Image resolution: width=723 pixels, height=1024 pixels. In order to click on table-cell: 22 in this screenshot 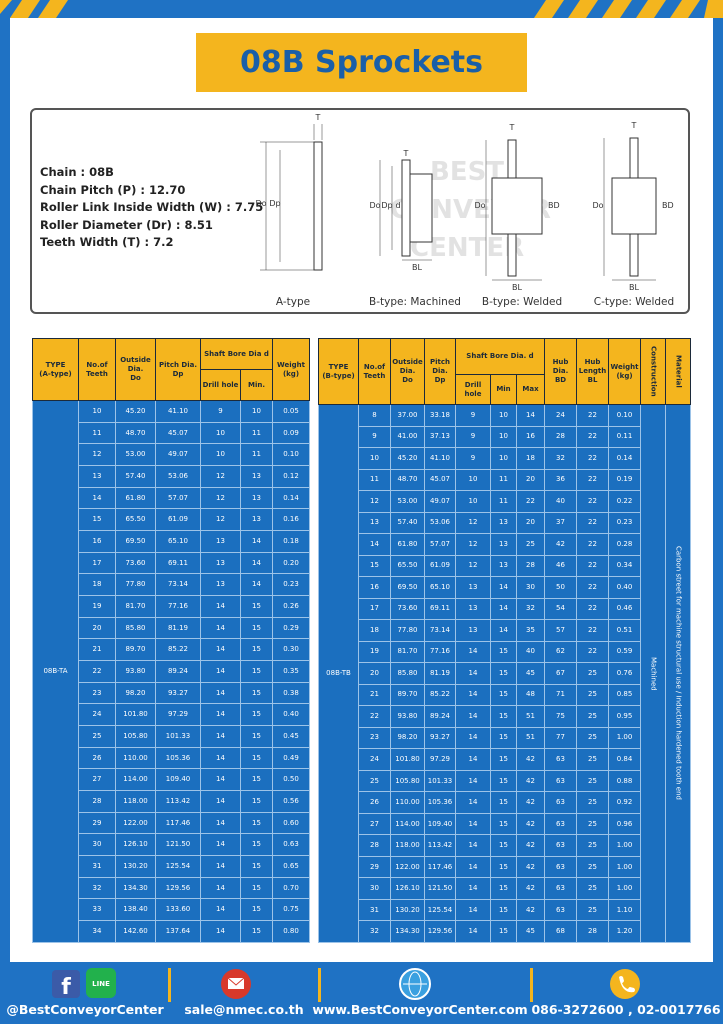, I will do `click(593, 501)`.